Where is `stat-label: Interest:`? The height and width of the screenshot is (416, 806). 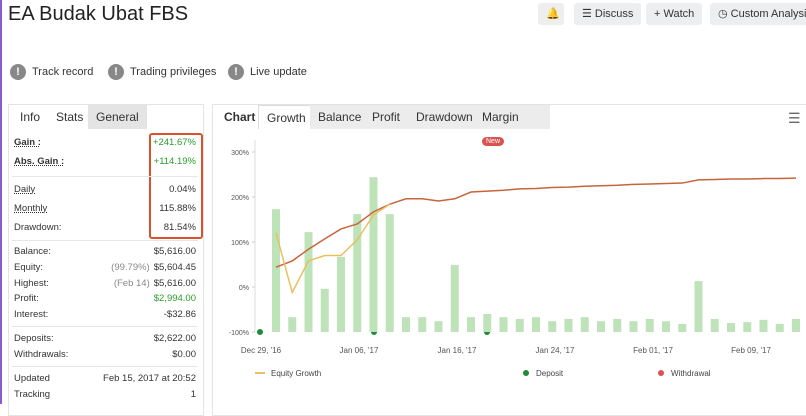 stat-label: Interest: is located at coordinates (31, 314).